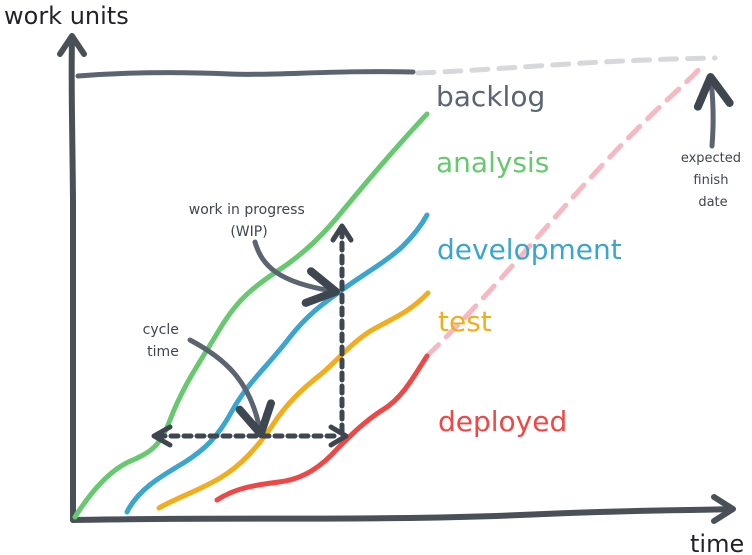 The image size is (752, 555). Describe the element at coordinates (249, 221) in the screenshot. I see `wip-annotation: work in progress (WIP)` at that location.